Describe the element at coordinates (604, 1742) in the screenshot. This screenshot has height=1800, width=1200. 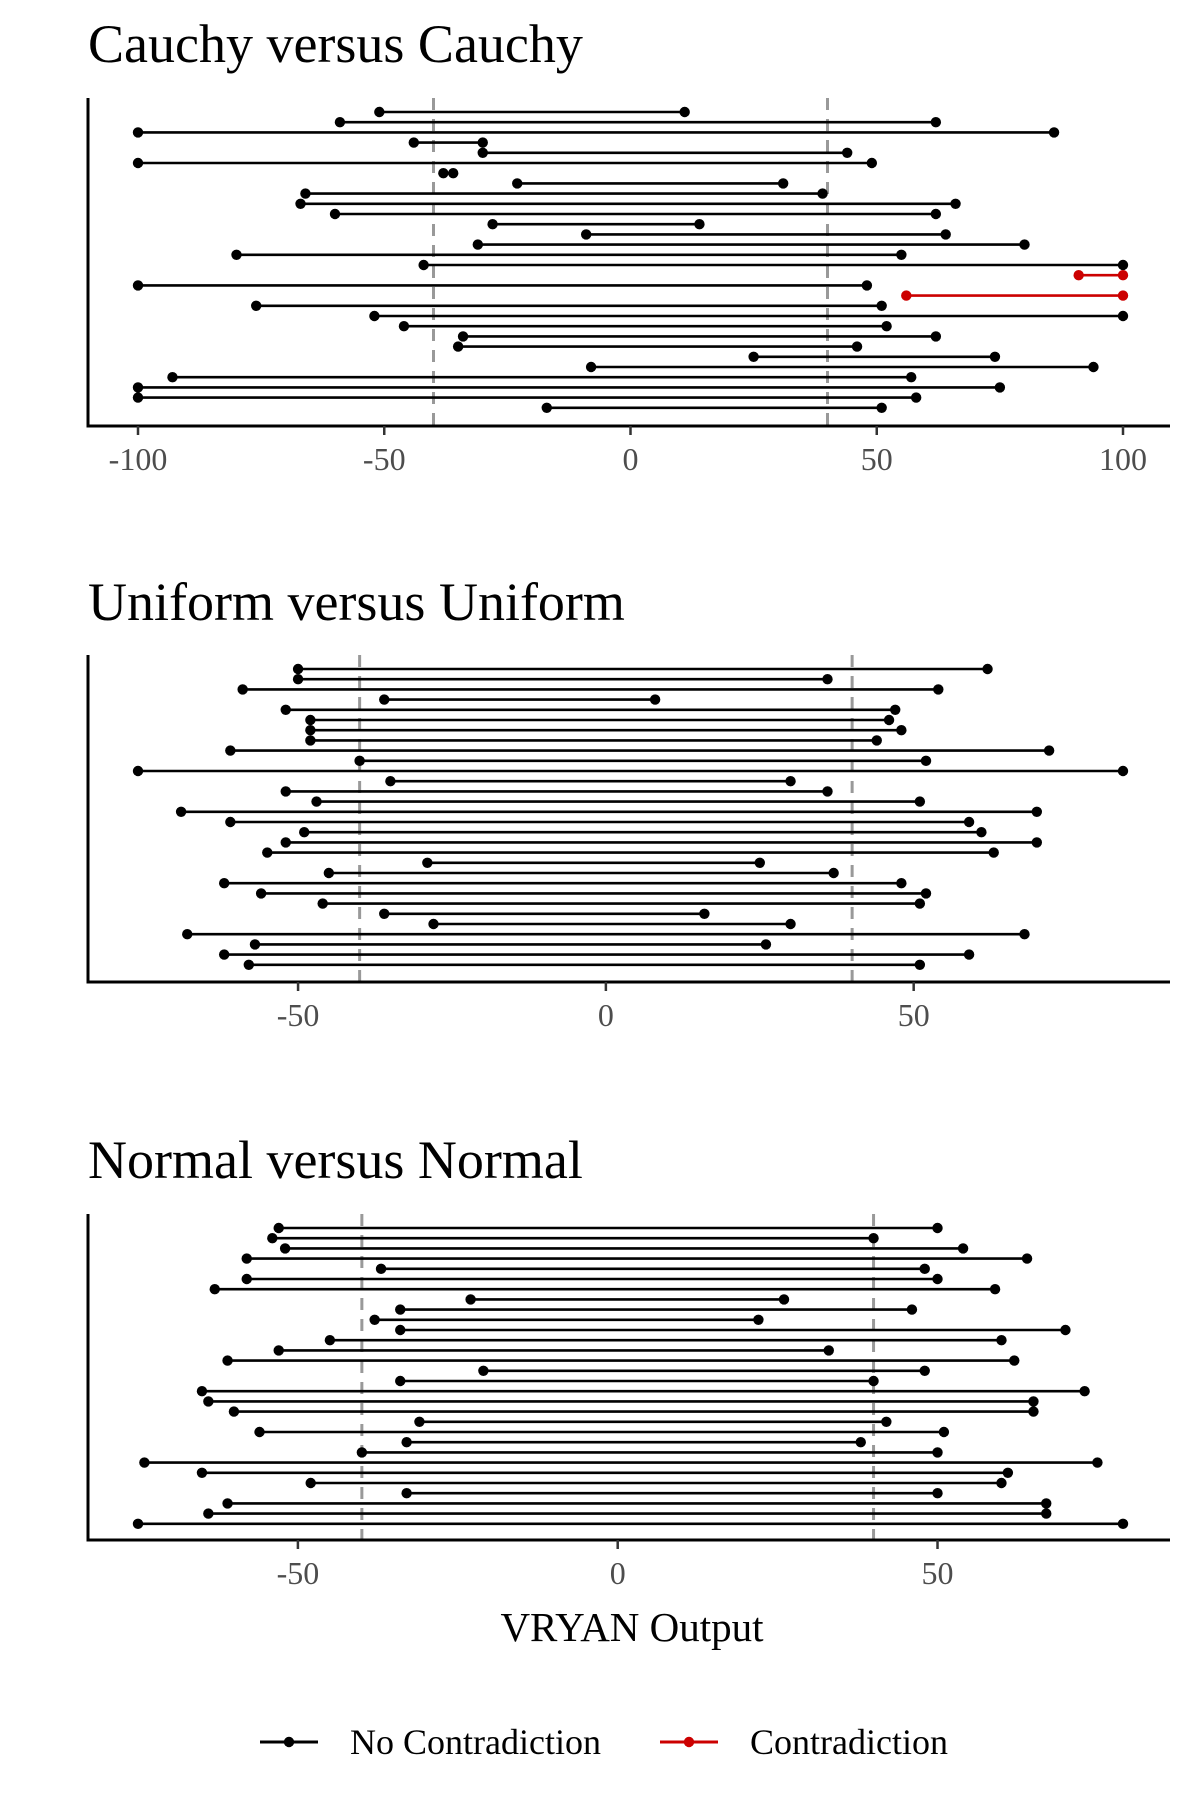
I see `legend: No Contradiction Contradiction` at that location.